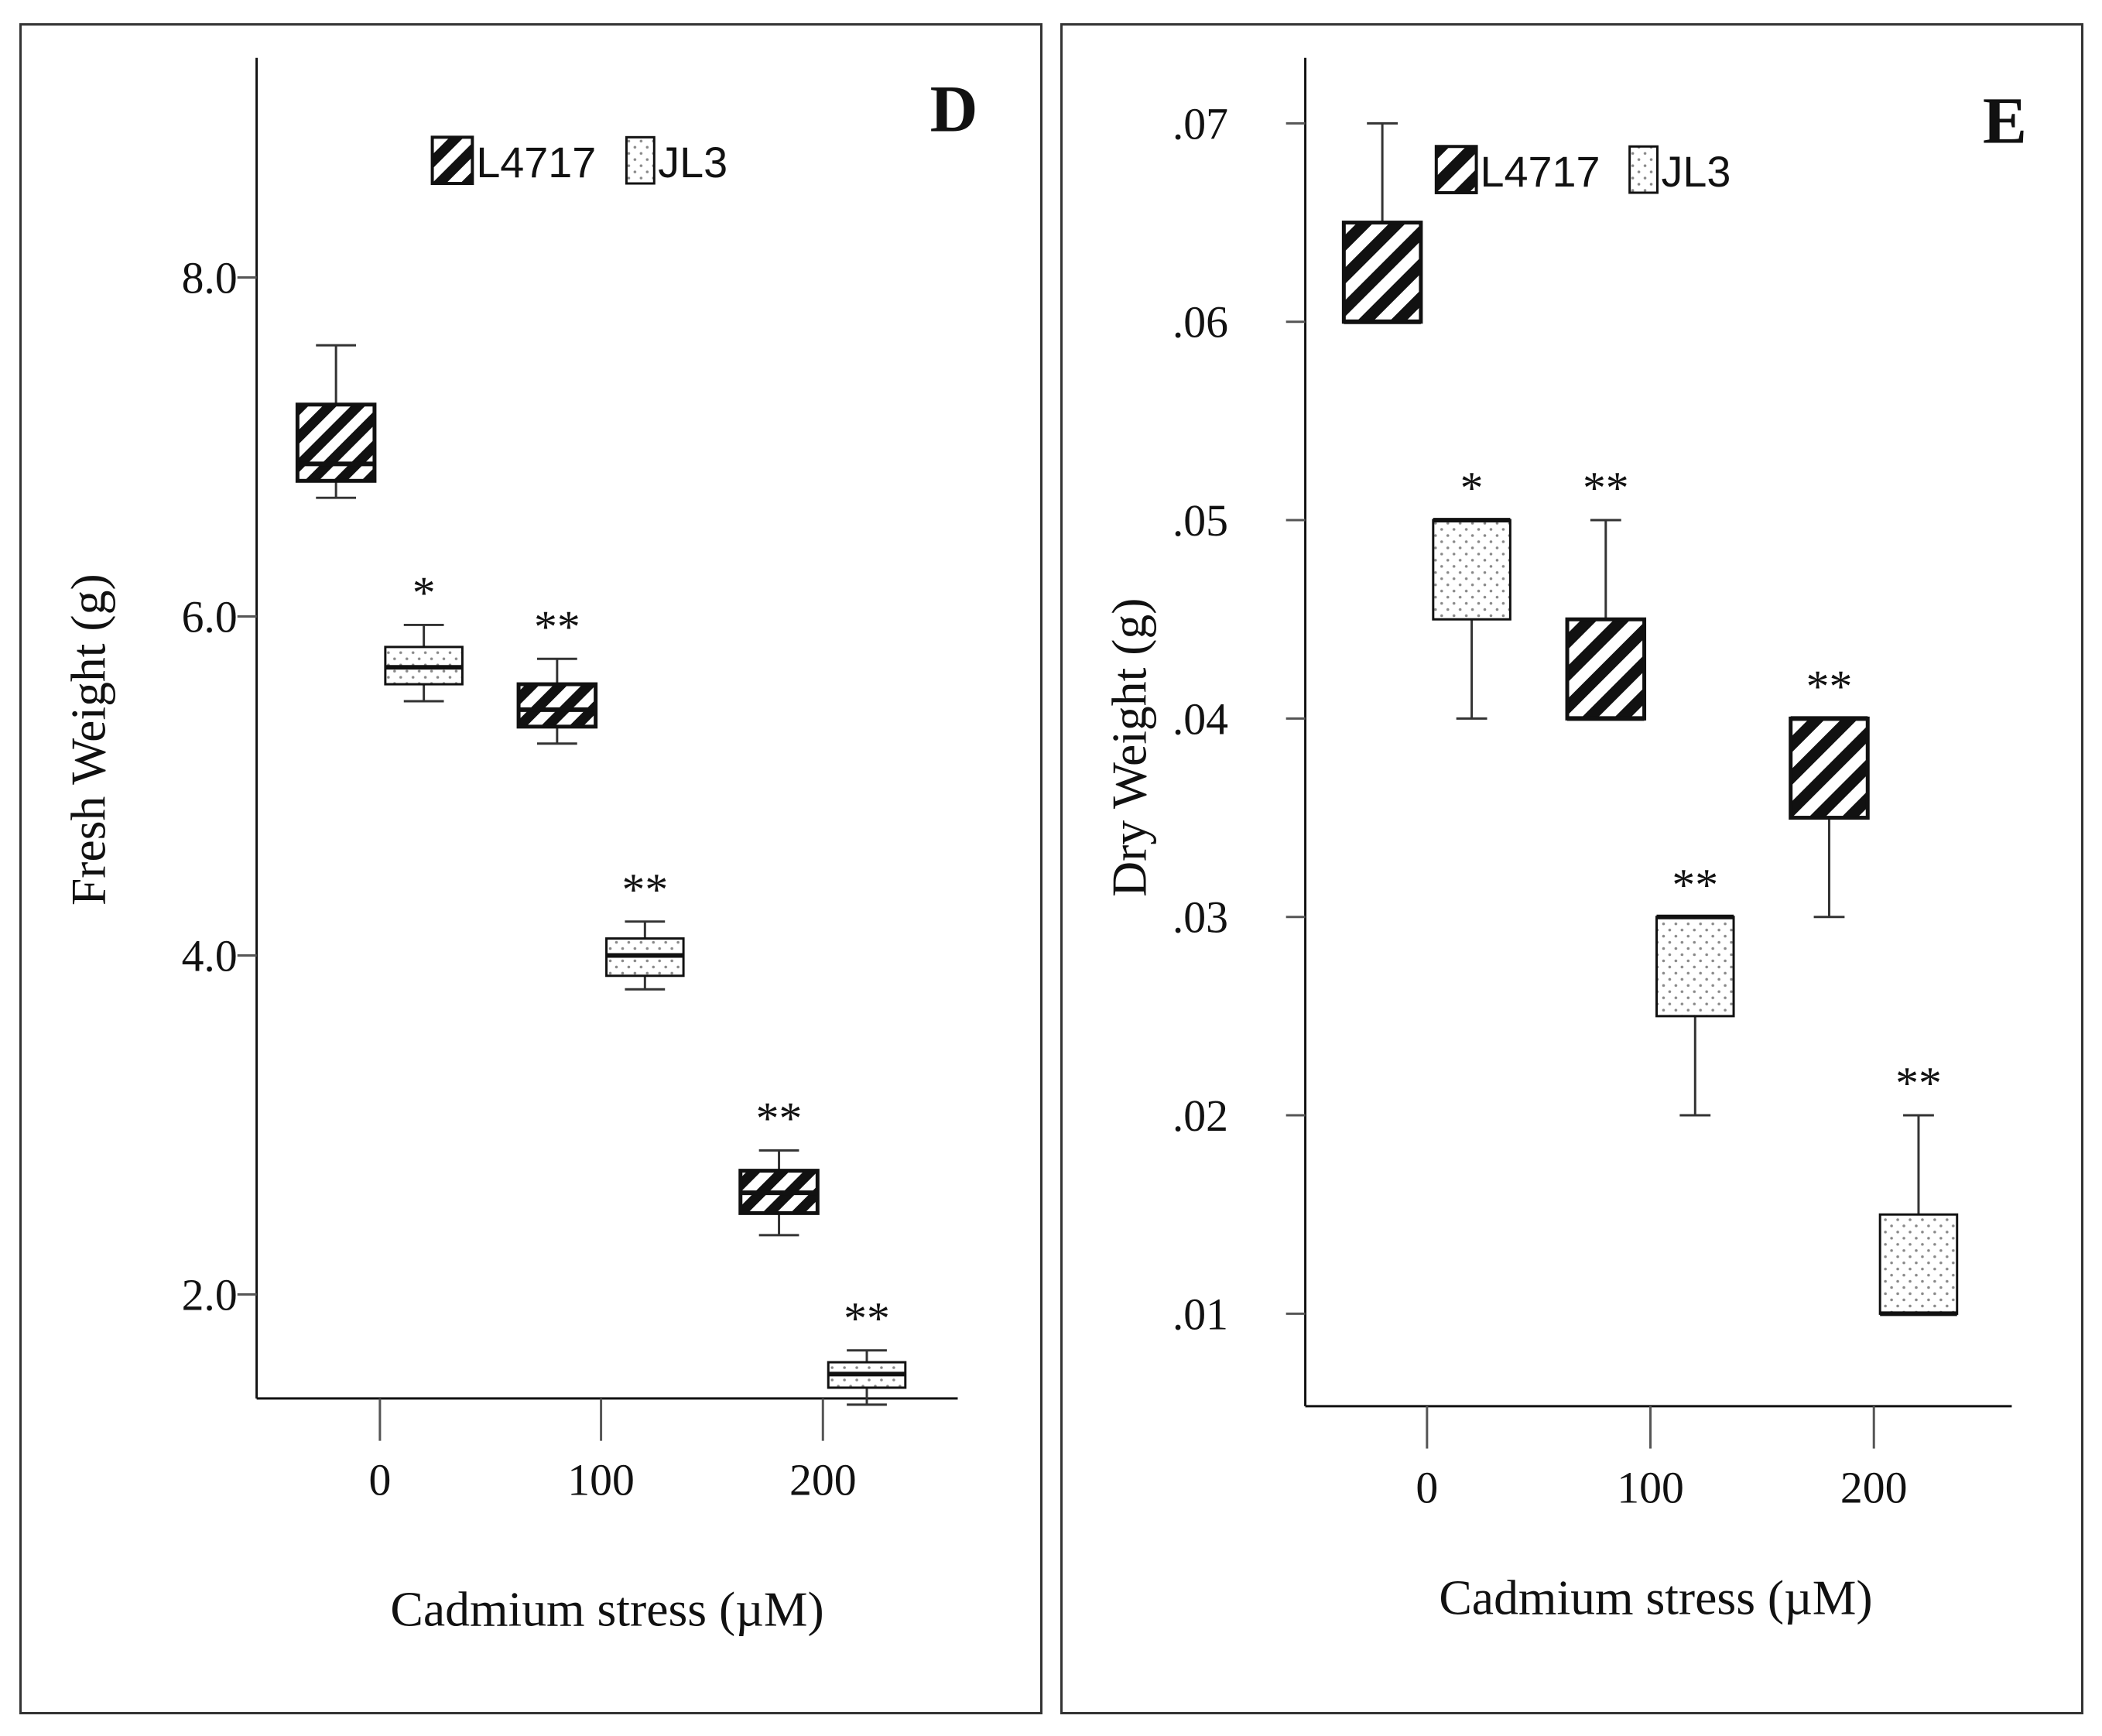 The width and height of the screenshot is (2102, 1736). What do you see at coordinates (1200, 719) in the screenshot?
I see `y-tick-label: .04` at bounding box center [1200, 719].